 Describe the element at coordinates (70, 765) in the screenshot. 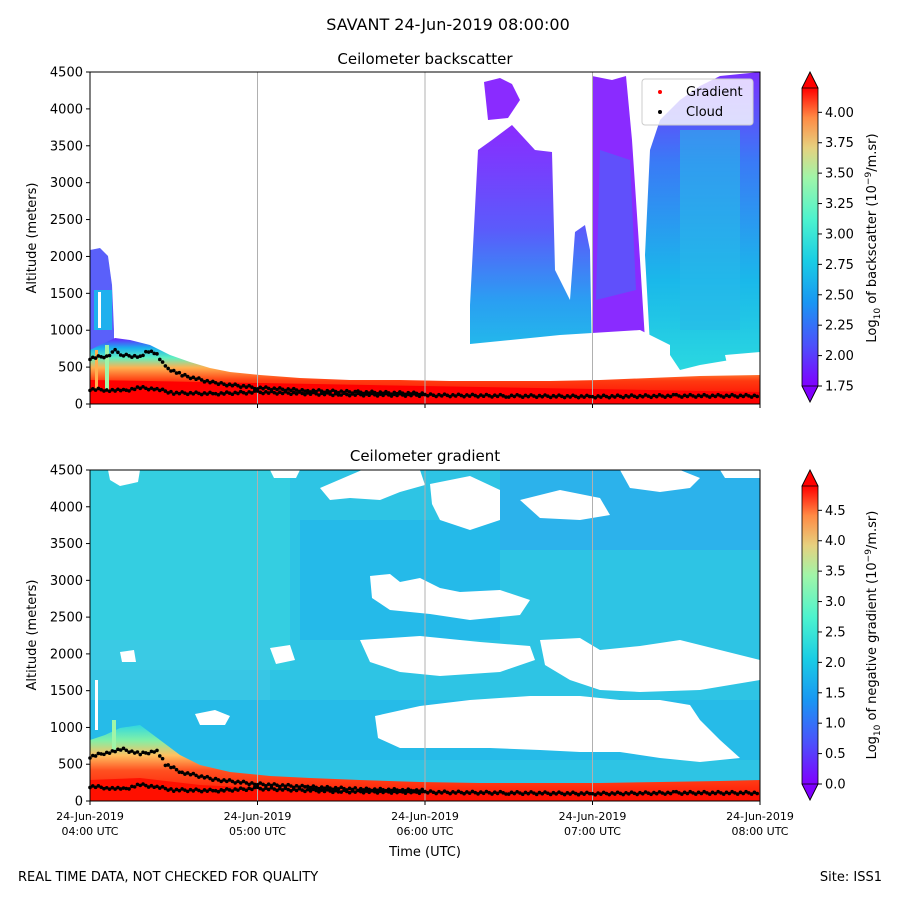

I see `y-tick-label: 500` at that location.